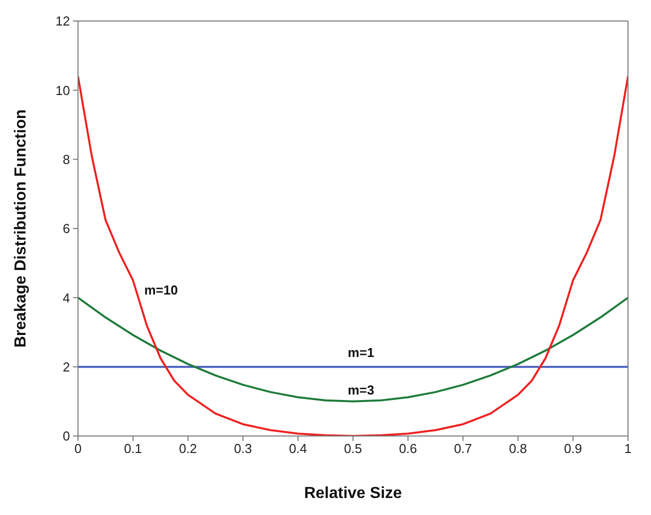 This screenshot has width=651, height=515. What do you see at coordinates (78, 448) in the screenshot?
I see `x-tick-label: 0` at bounding box center [78, 448].